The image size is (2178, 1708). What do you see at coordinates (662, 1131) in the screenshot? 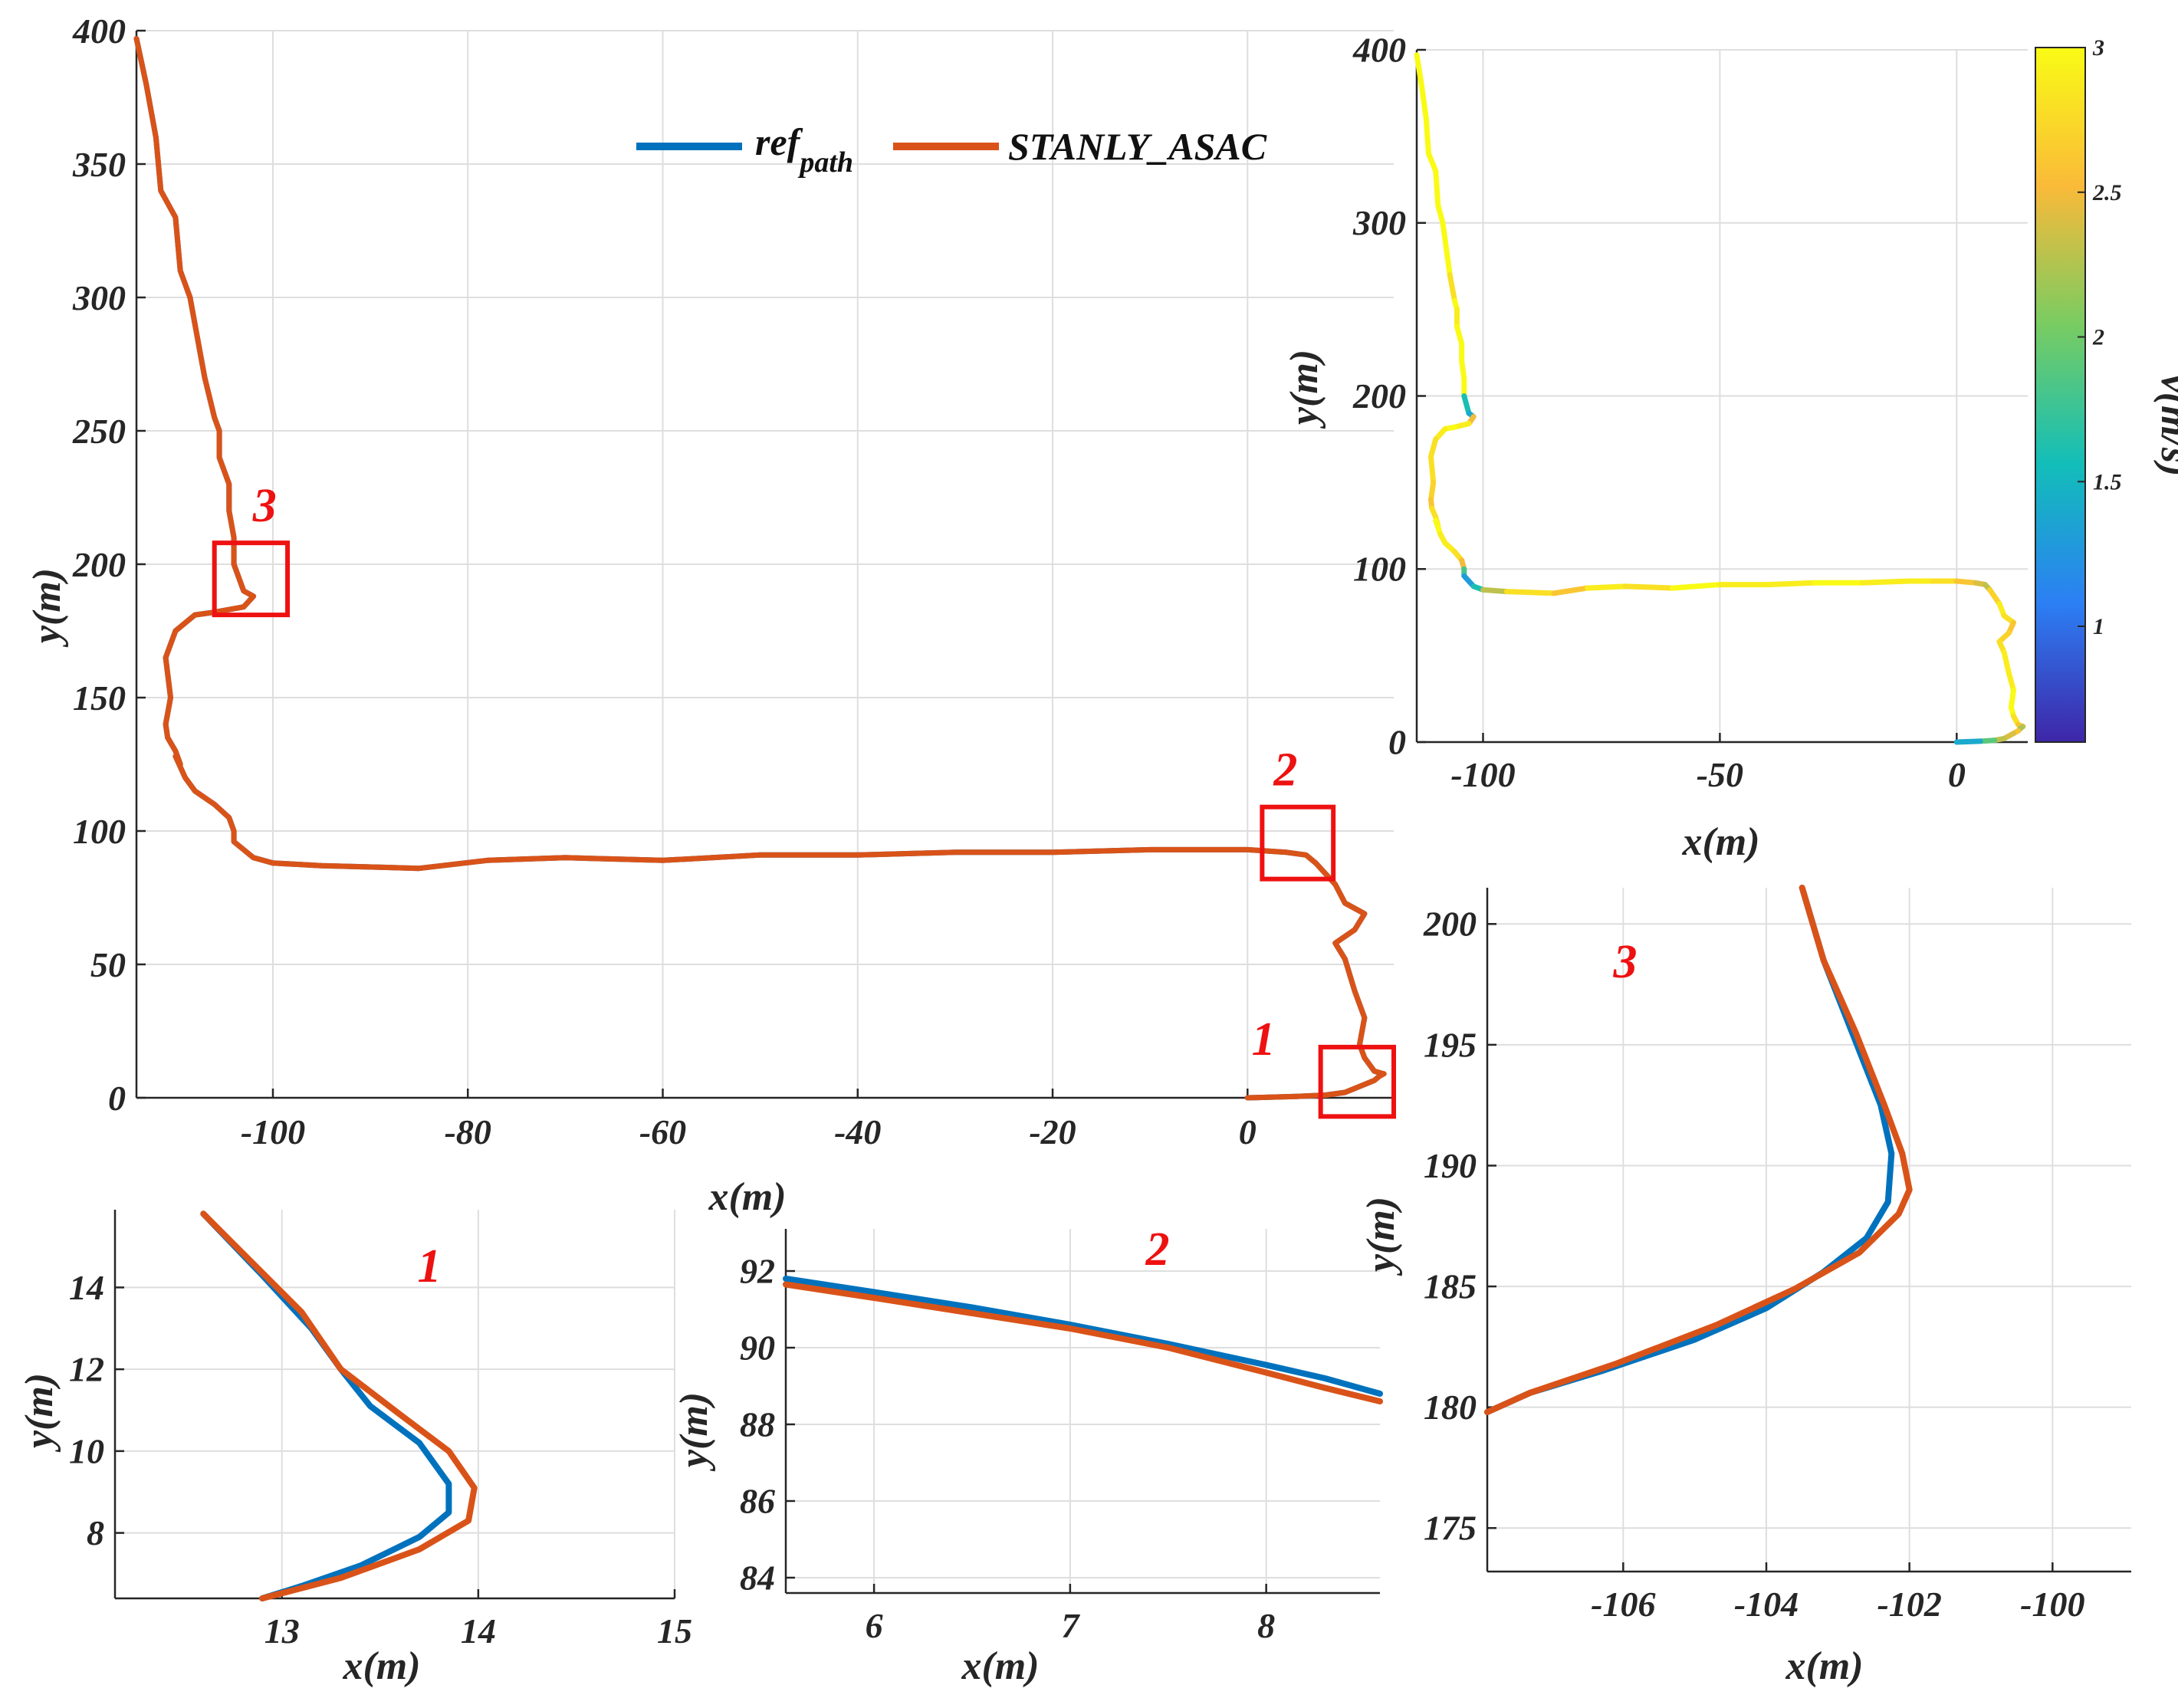
I see `main-xtick-label: -60` at bounding box center [662, 1131].